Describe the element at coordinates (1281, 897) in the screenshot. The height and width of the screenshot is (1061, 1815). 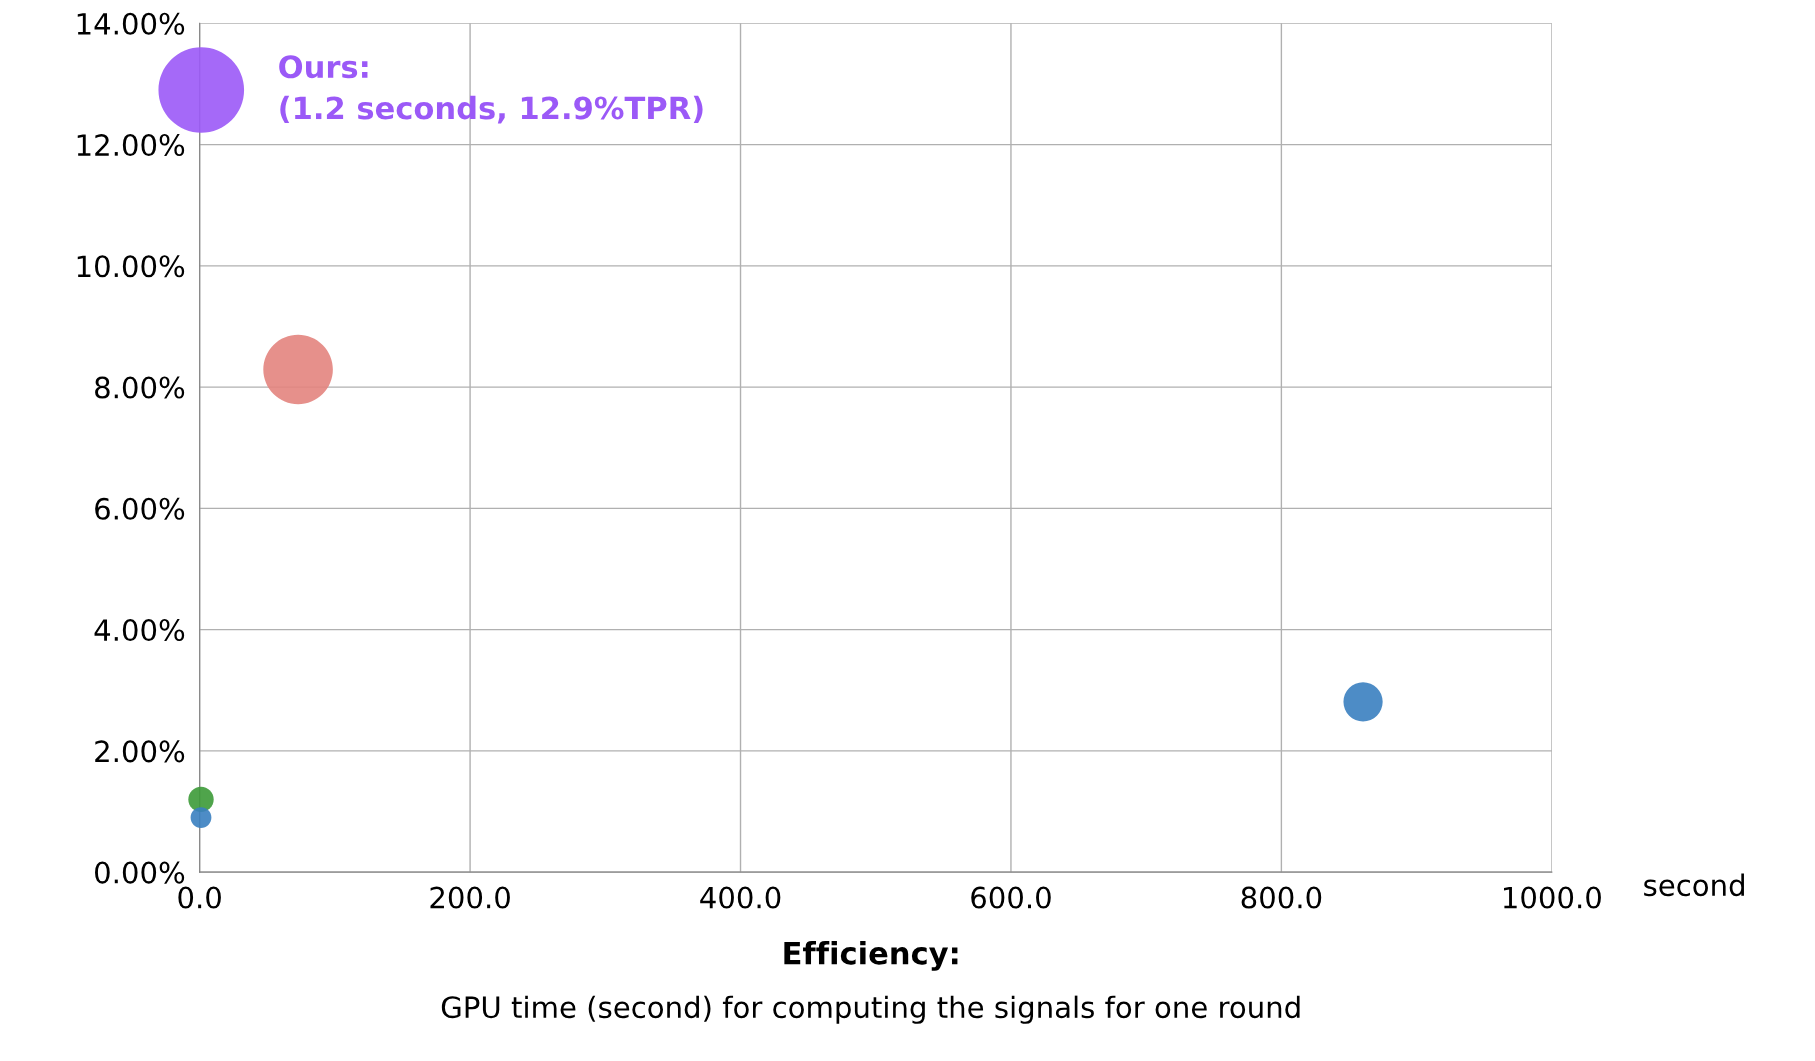
I see `x-tick-label: 800.0` at that location.